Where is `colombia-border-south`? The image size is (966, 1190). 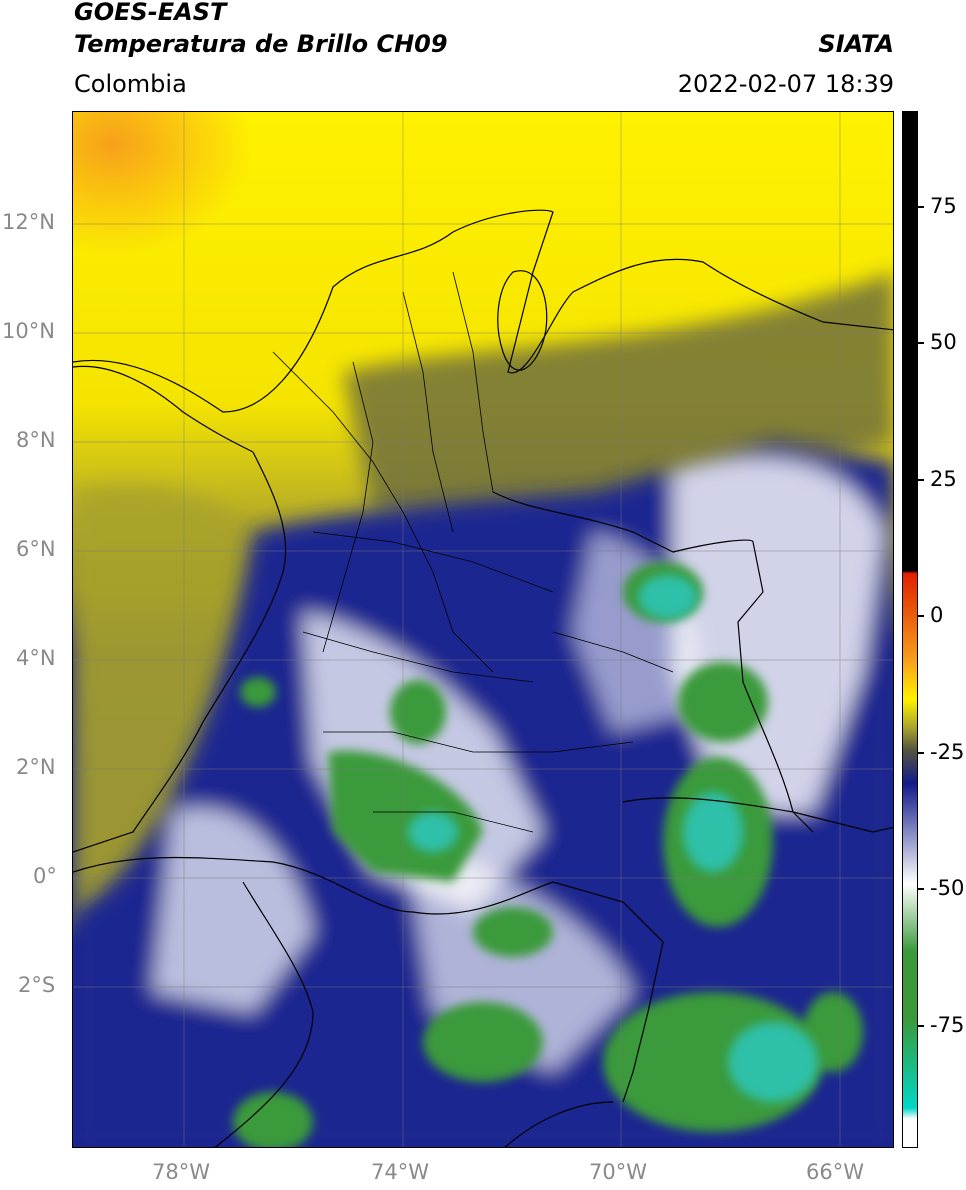
colombia-border-south is located at coordinates (368, 979).